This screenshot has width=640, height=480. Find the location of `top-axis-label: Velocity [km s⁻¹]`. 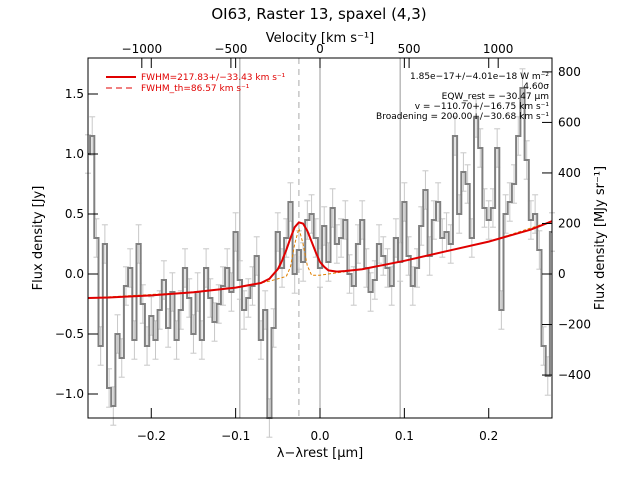

top-axis-label: Velocity [km s⁻¹] is located at coordinates (320, 38).